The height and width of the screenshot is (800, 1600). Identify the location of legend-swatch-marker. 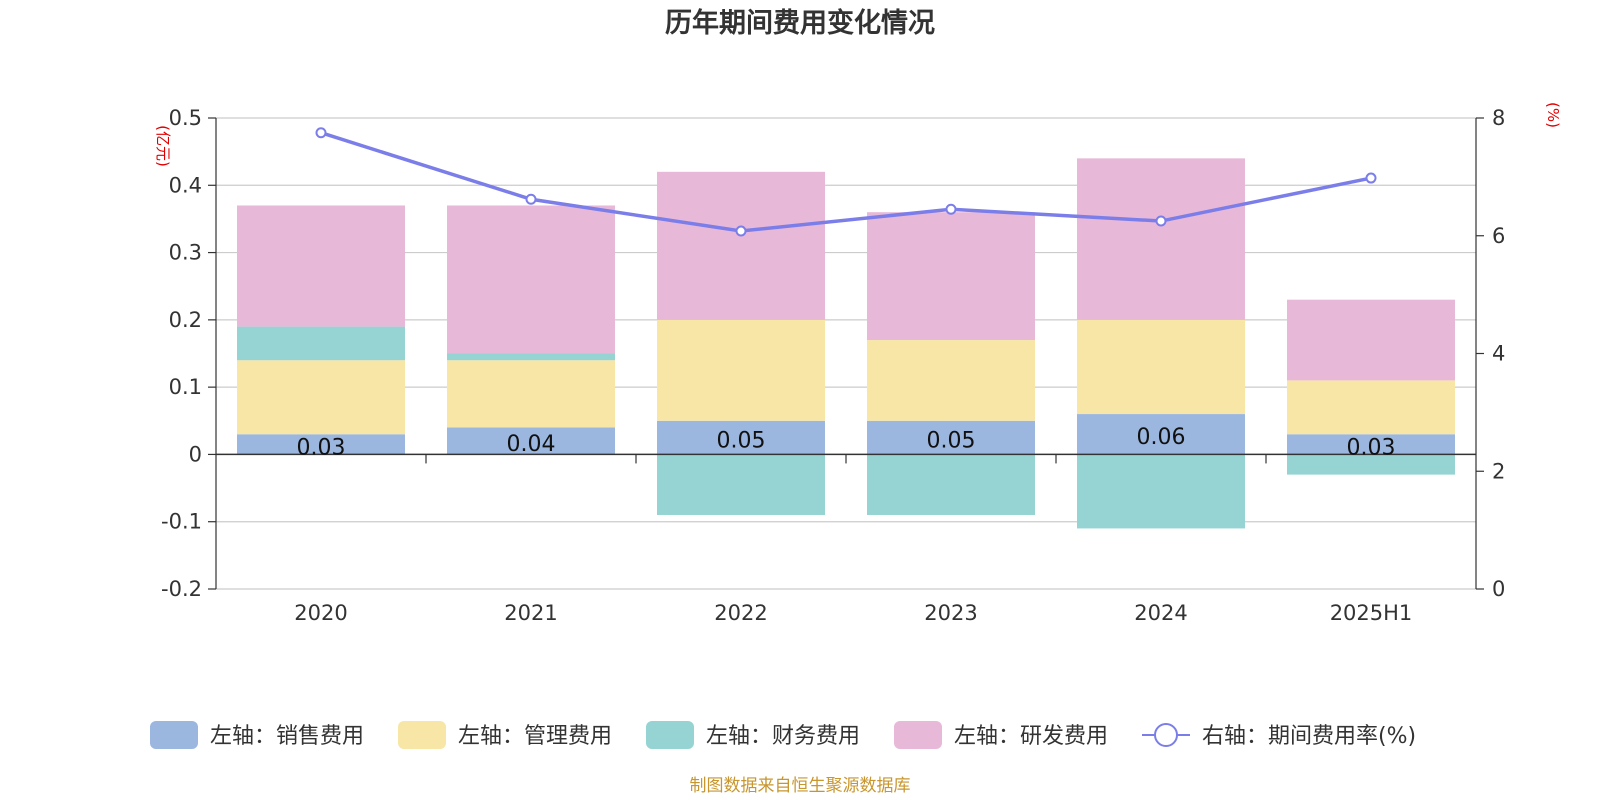
(1166, 735).